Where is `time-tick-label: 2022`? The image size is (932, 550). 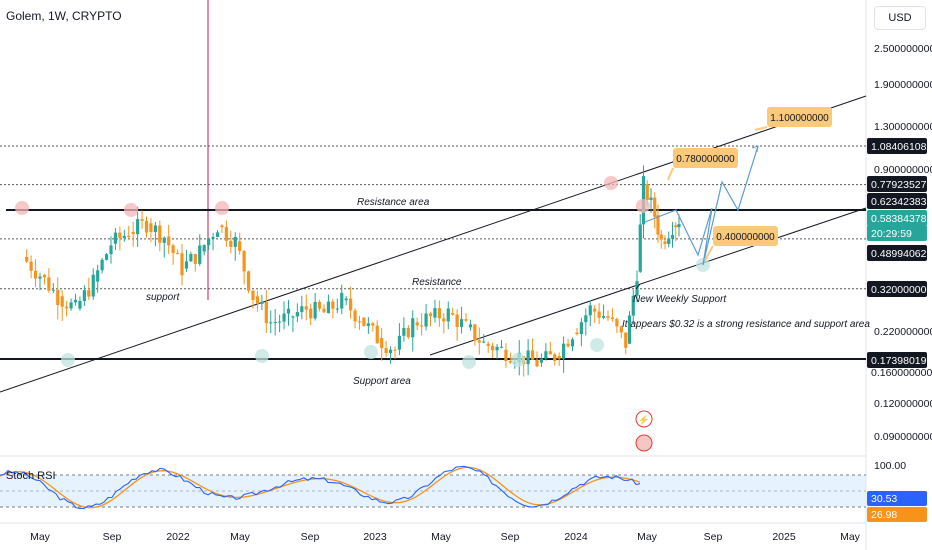
time-tick-label: 2022 is located at coordinates (178, 537).